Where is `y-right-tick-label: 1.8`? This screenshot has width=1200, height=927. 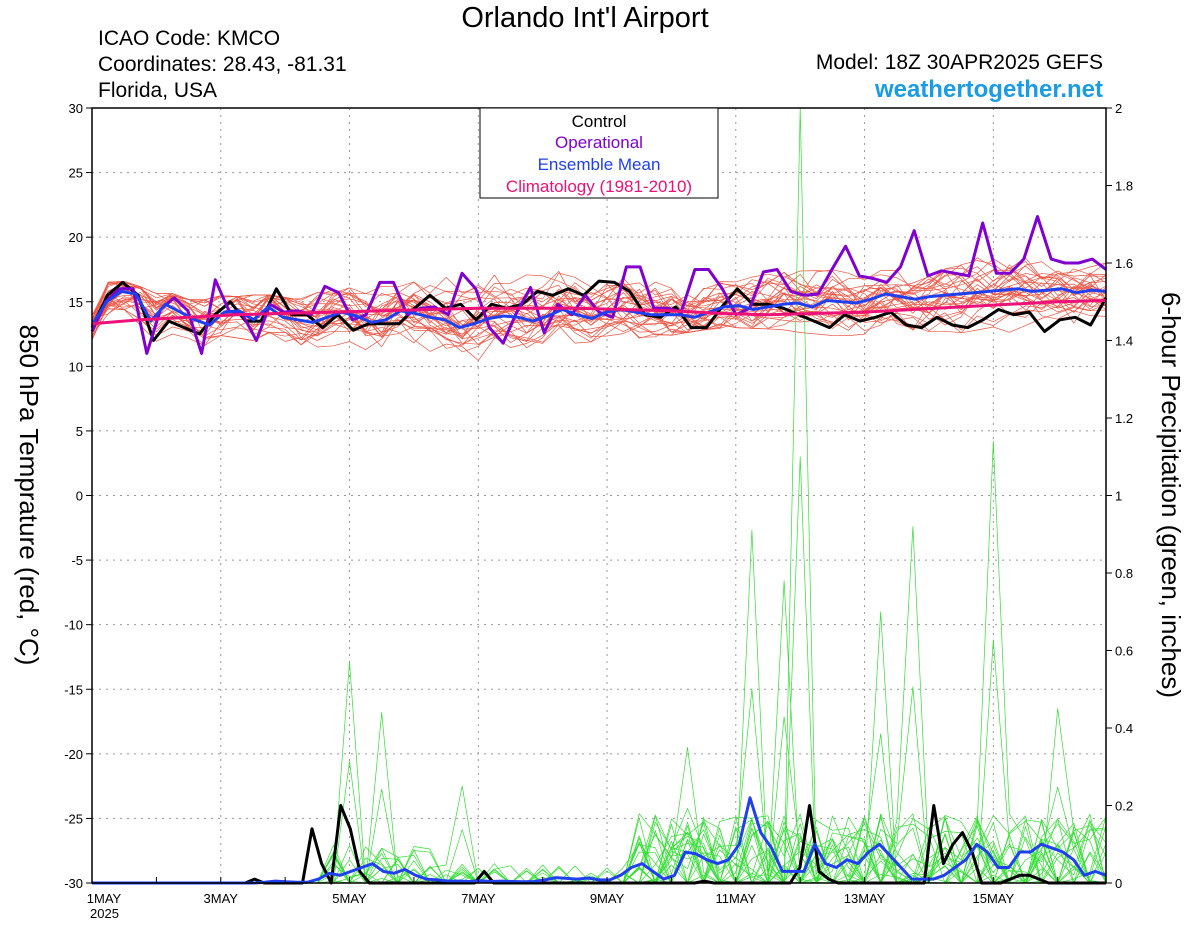 y-right-tick-label: 1.8 is located at coordinates (1124, 186).